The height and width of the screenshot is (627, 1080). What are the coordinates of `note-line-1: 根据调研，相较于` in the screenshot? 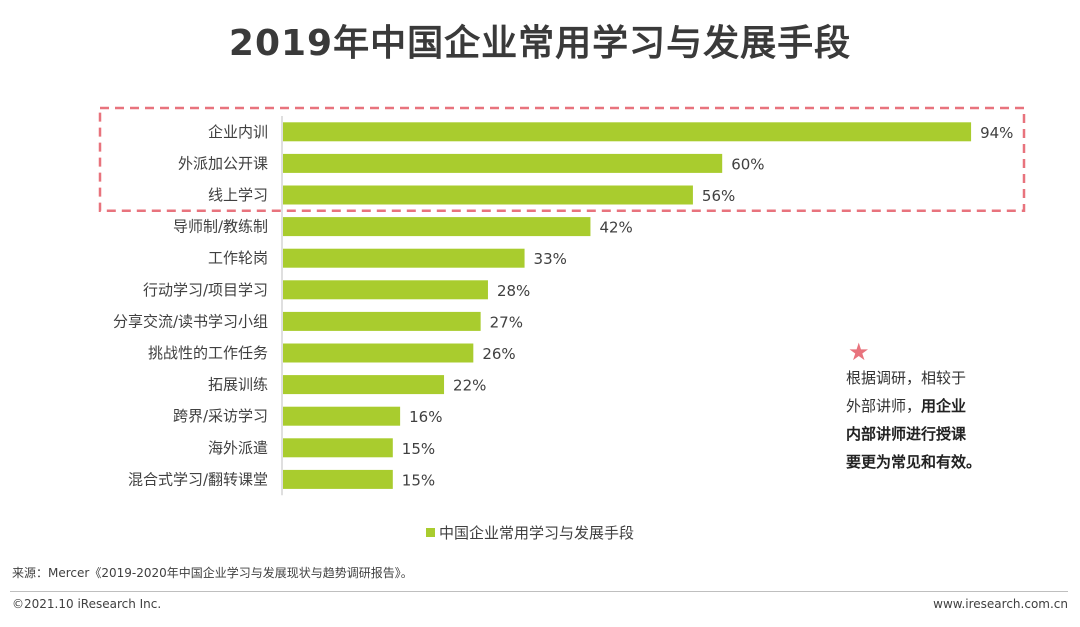 It's located at (906, 378).